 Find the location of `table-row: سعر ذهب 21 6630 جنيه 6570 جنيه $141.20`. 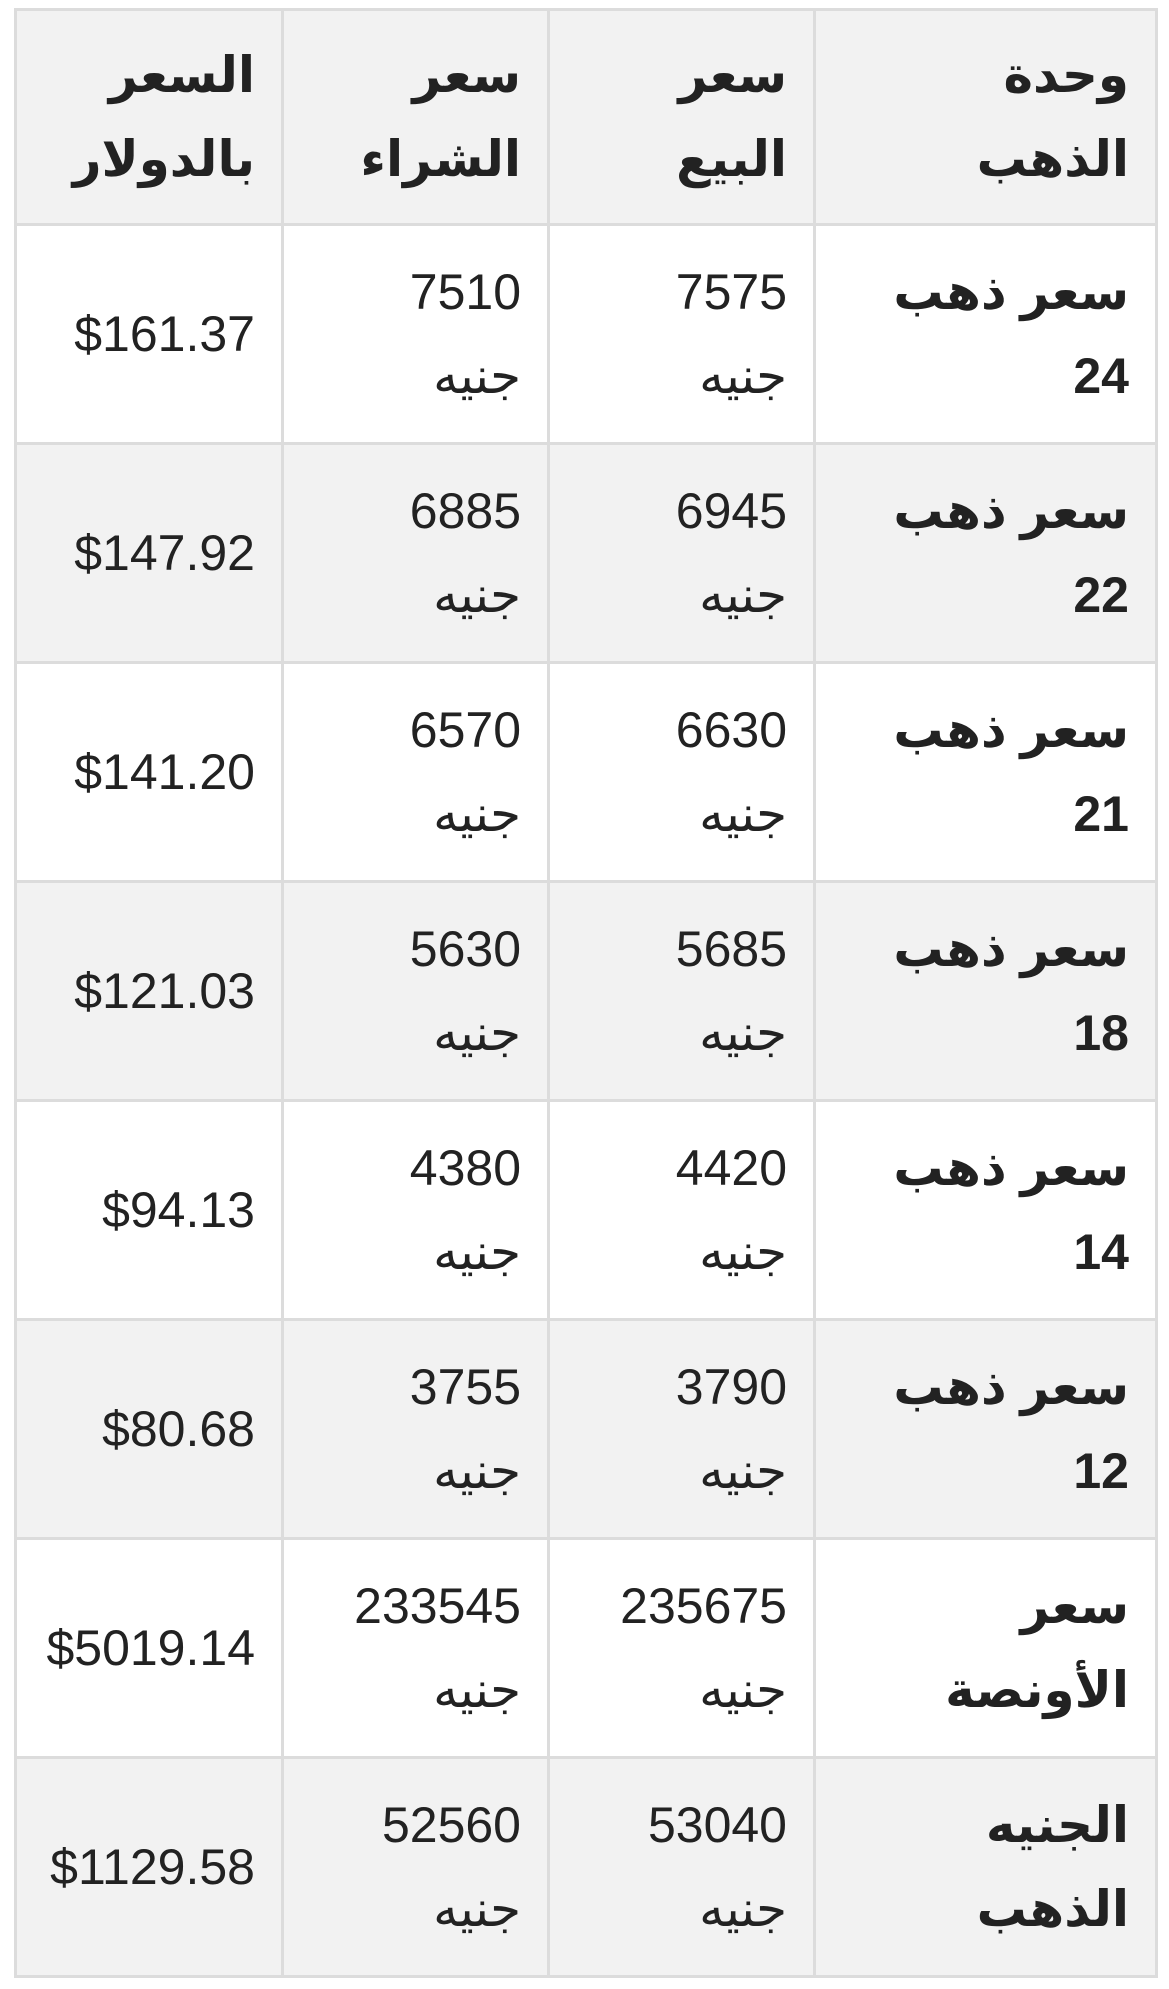

table-row: سعر ذهب 21 6630 جنيه 6570 جنيه $141.20 is located at coordinates (586, 772).